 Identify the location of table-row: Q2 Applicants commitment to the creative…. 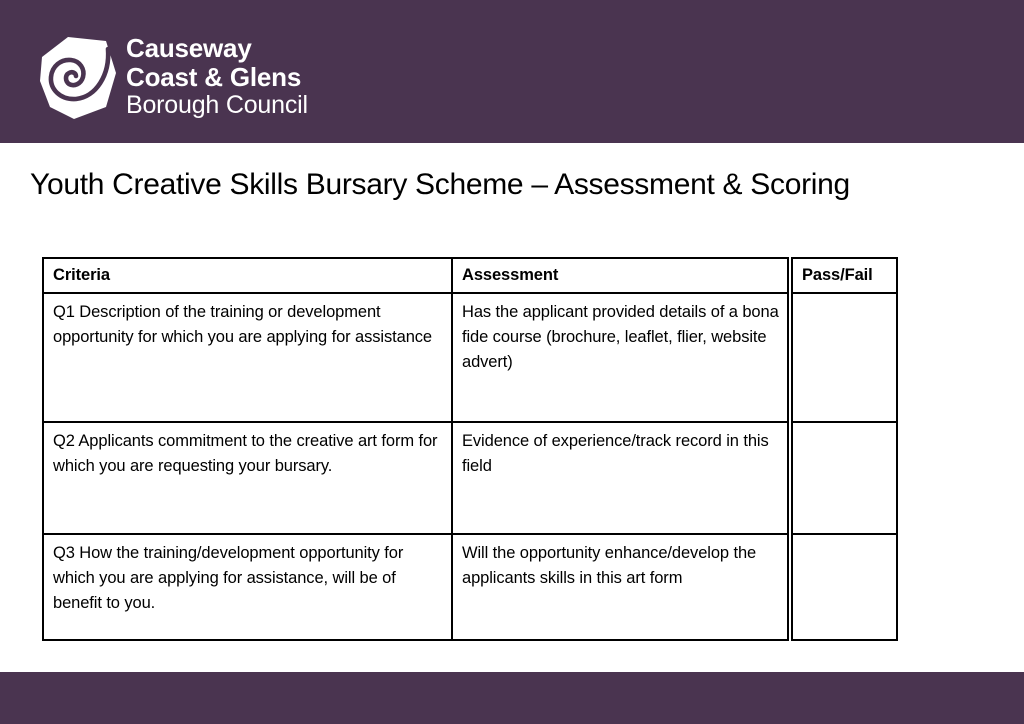
(415, 478).